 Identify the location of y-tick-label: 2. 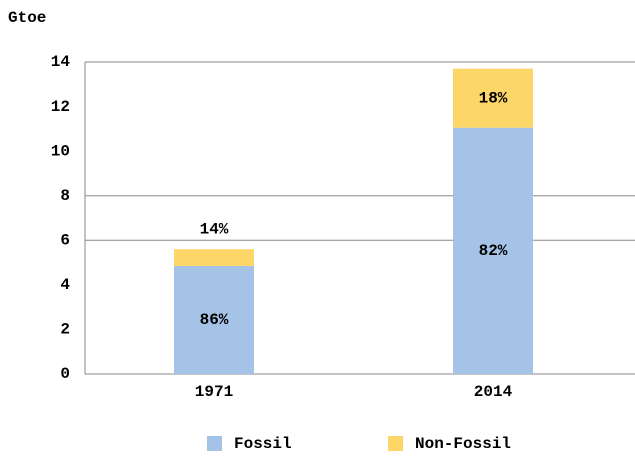
(65, 330).